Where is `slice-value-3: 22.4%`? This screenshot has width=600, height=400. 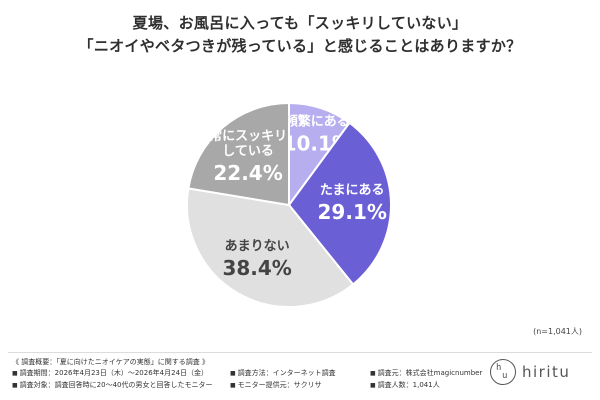
slice-value-3: 22.4% is located at coordinates (247, 173).